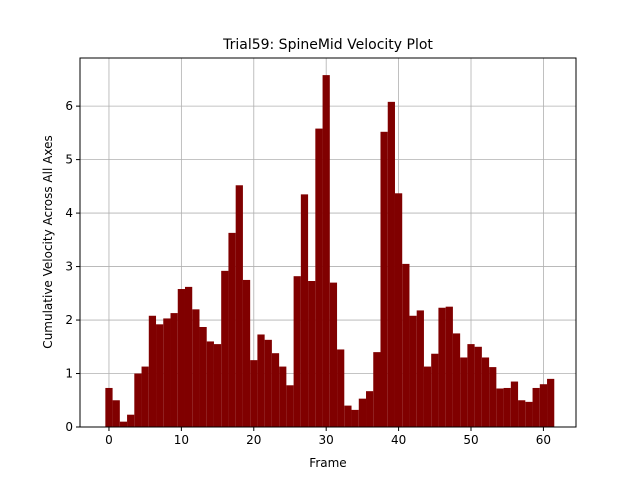  Describe the element at coordinates (327, 463) in the screenshot. I see `x-axis-title: Frame` at that location.